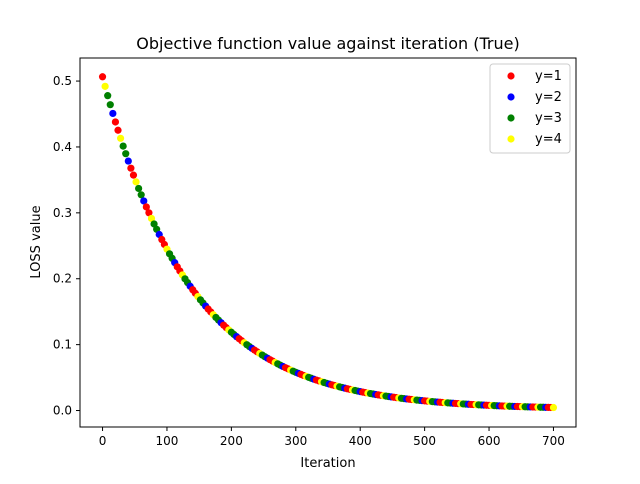  Describe the element at coordinates (553, 441) in the screenshot. I see `x-tick-label: 700` at that location.